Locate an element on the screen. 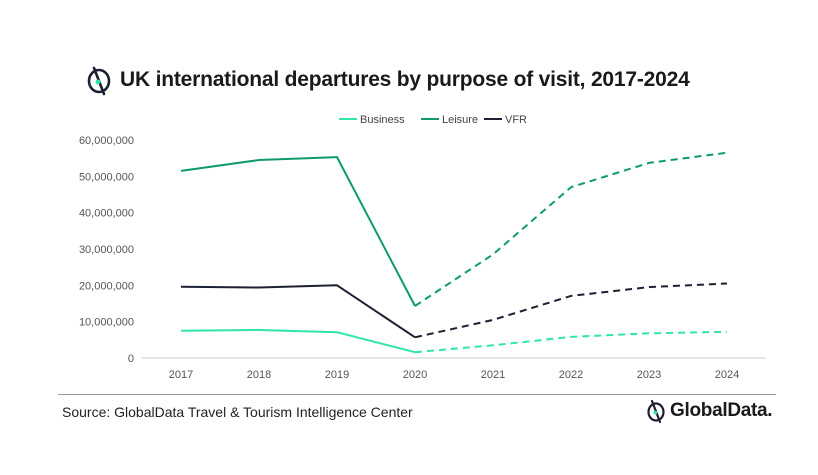 Image resolution: width=818 pixels, height=475 pixels. x-tick-label: 2017 is located at coordinates (181, 375).